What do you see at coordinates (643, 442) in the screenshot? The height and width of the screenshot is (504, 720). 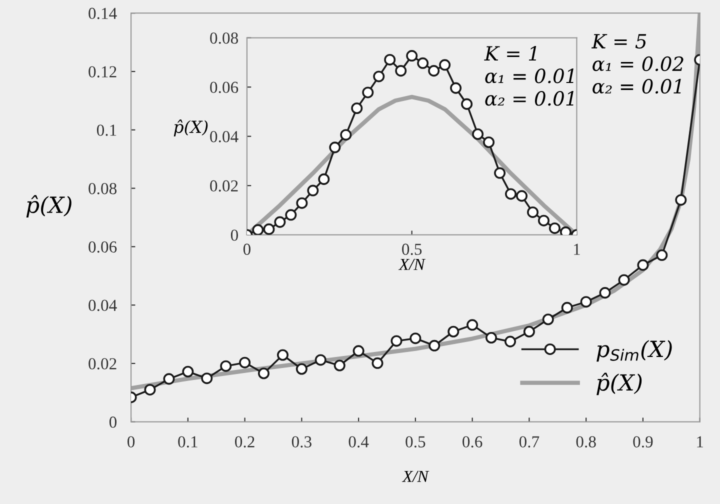 I see `x-tick-label: 0.9` at bounding box center [643, 442].